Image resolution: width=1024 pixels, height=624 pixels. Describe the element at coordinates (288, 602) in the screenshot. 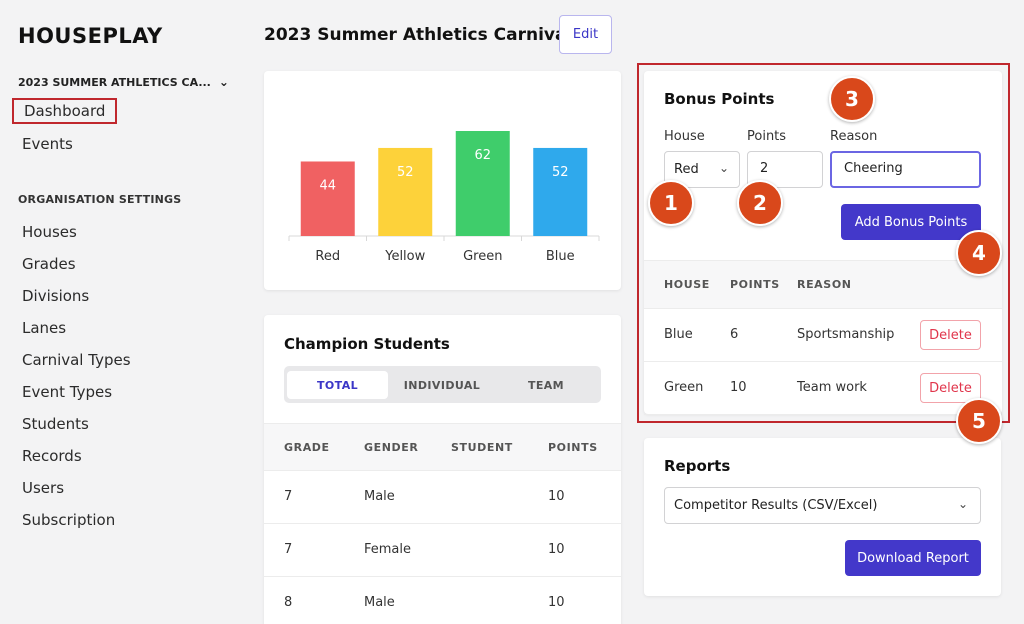

I see `cell-grade: 8` at that location.